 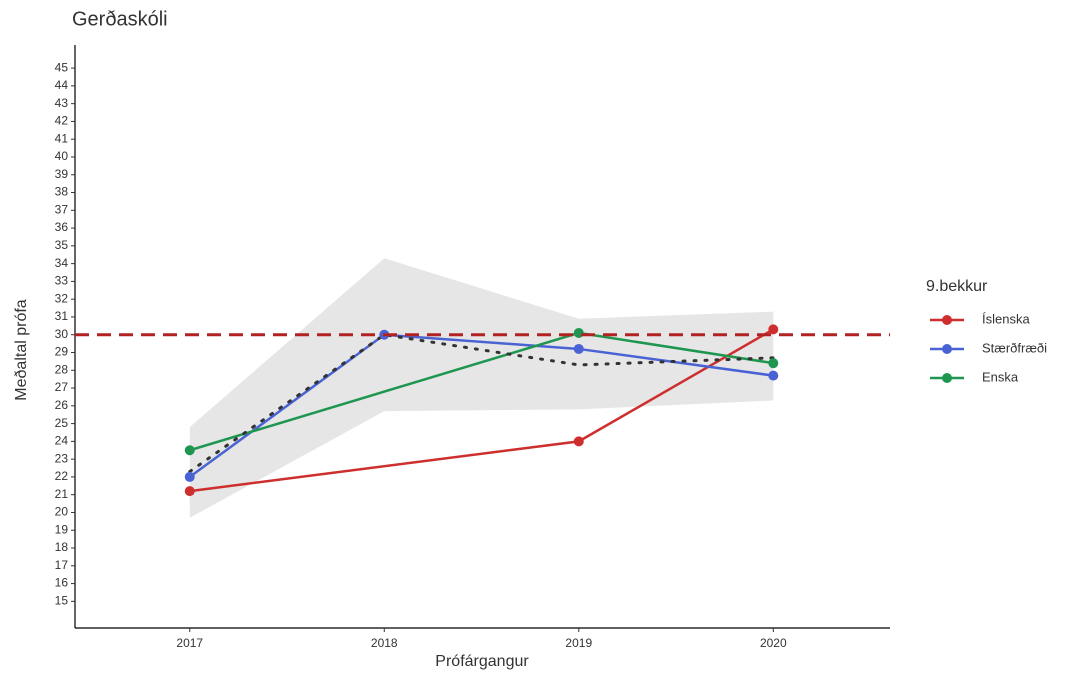 What do you see at coordinates (62, 121) in the screenshot?
I see `y-tick-label: 42` at bounding box center [62, 121].